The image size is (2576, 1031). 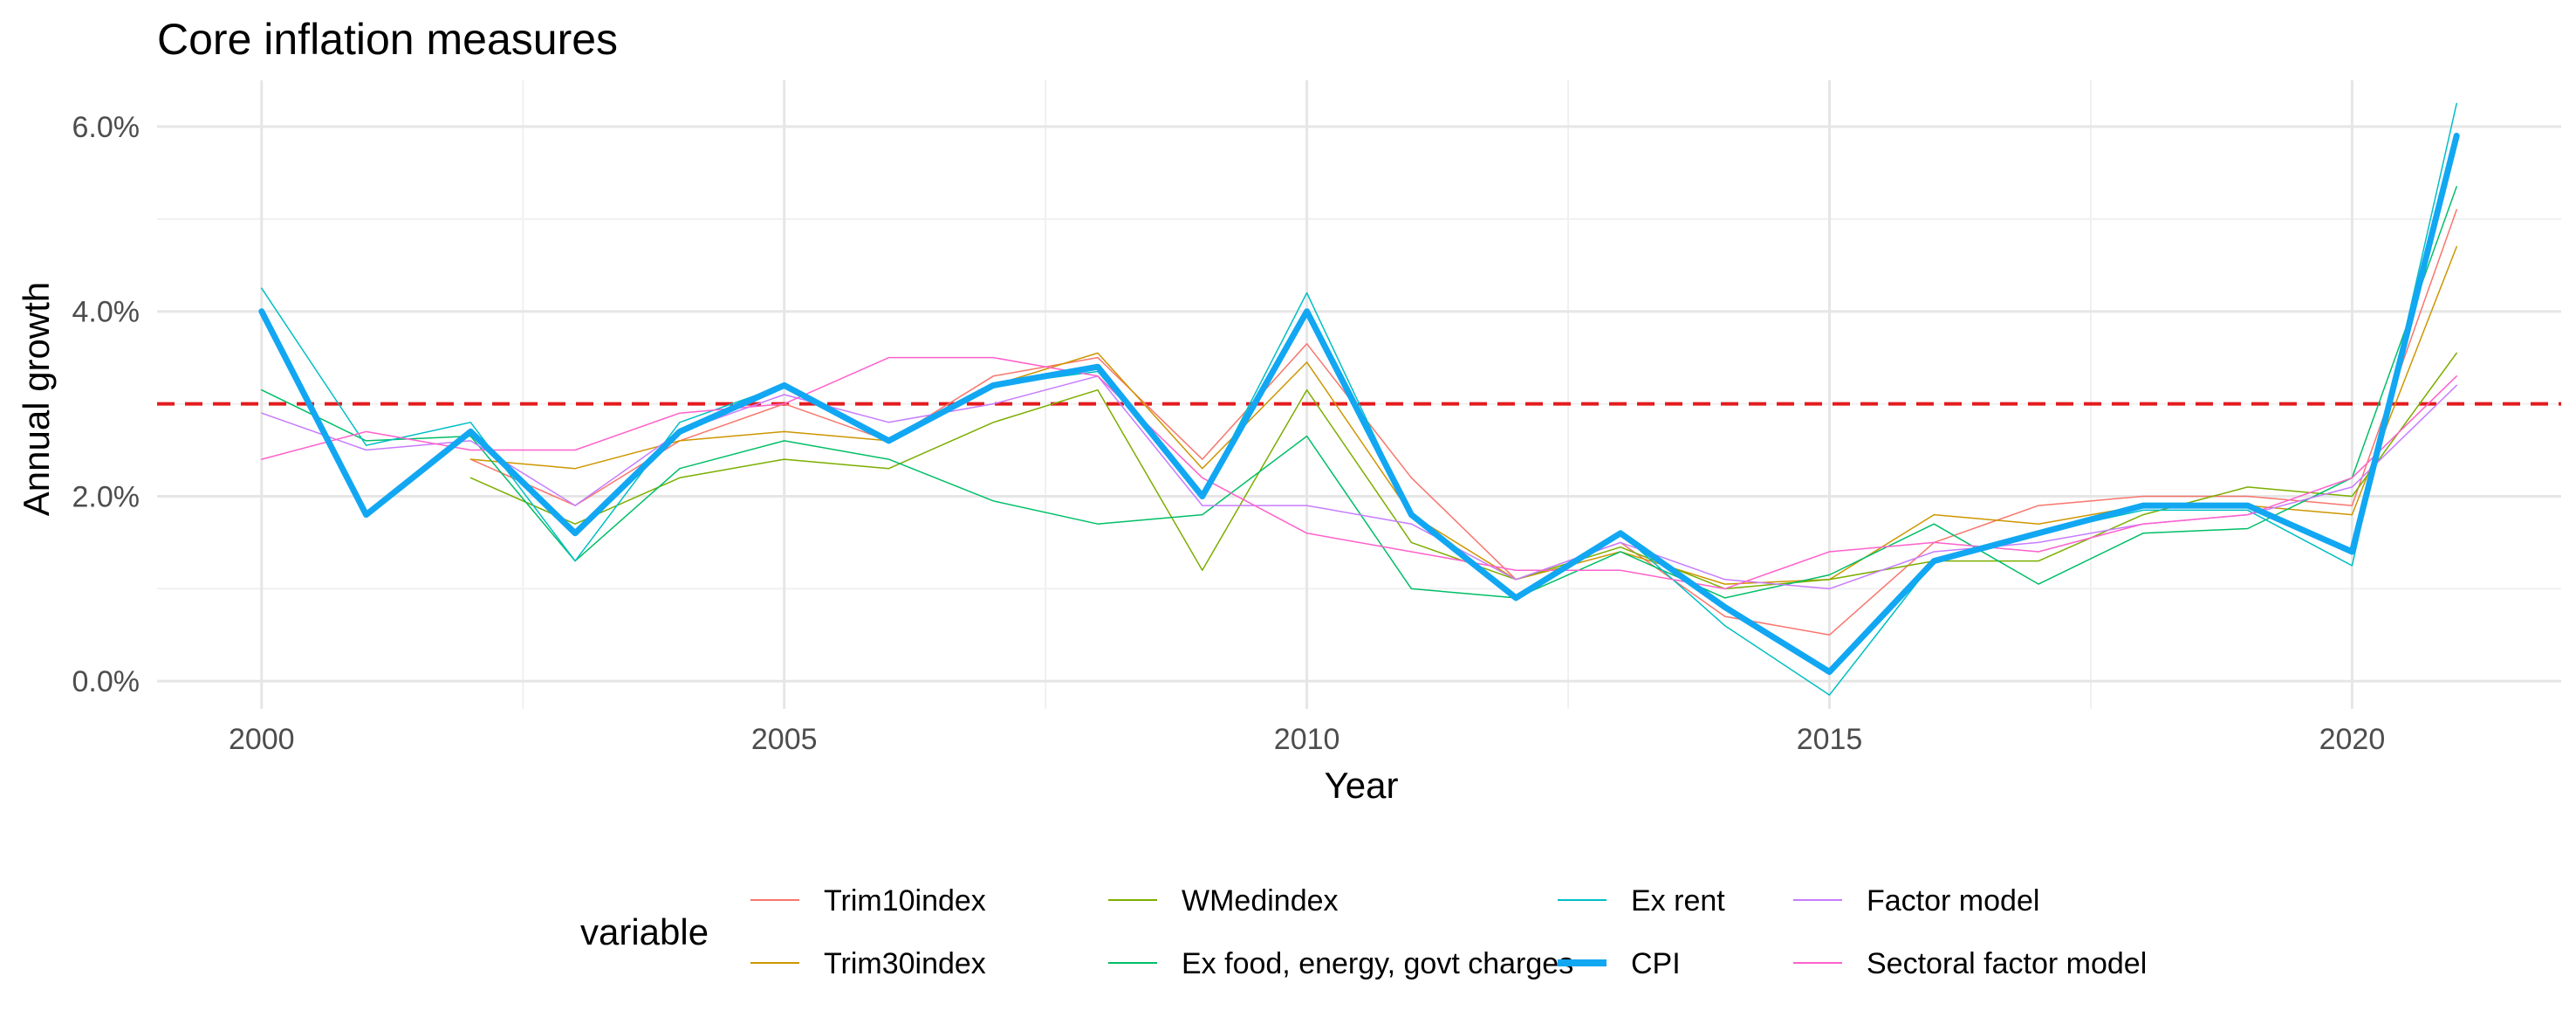 I want to click on y-tick-label: 4.0%, so click(x=106, y=312).